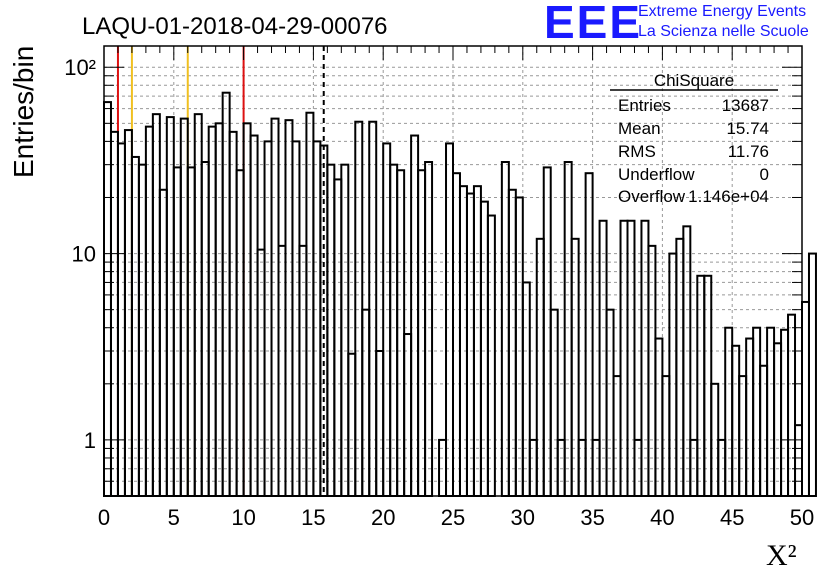  What do you see at coordinates (652, 196) in the screenshot?
I see `stats-label-overflow: Overflow` at bounding box center [652, 196].